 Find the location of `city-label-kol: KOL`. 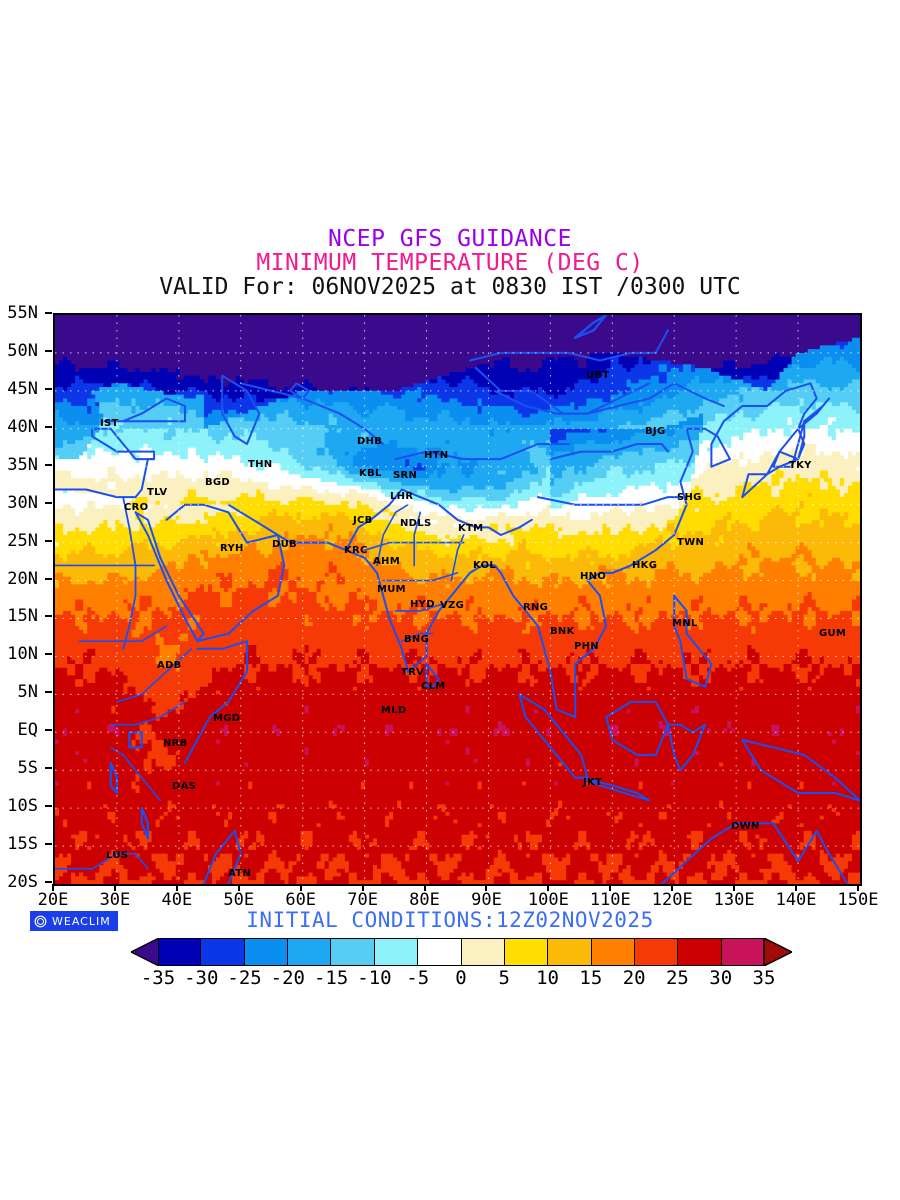

city-label-kol: KOL is located at coordinates (485, 565).